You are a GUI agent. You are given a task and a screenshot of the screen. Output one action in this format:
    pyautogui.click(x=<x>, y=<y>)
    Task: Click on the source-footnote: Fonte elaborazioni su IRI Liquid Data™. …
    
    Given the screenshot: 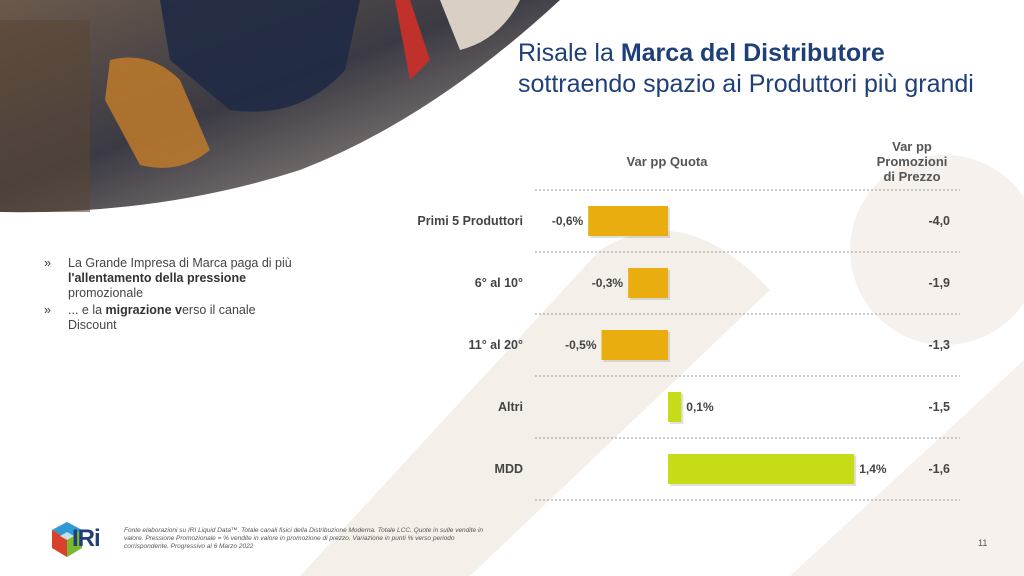 What is the action you would take?
    pyautogui.click(x=304, y=538)
    